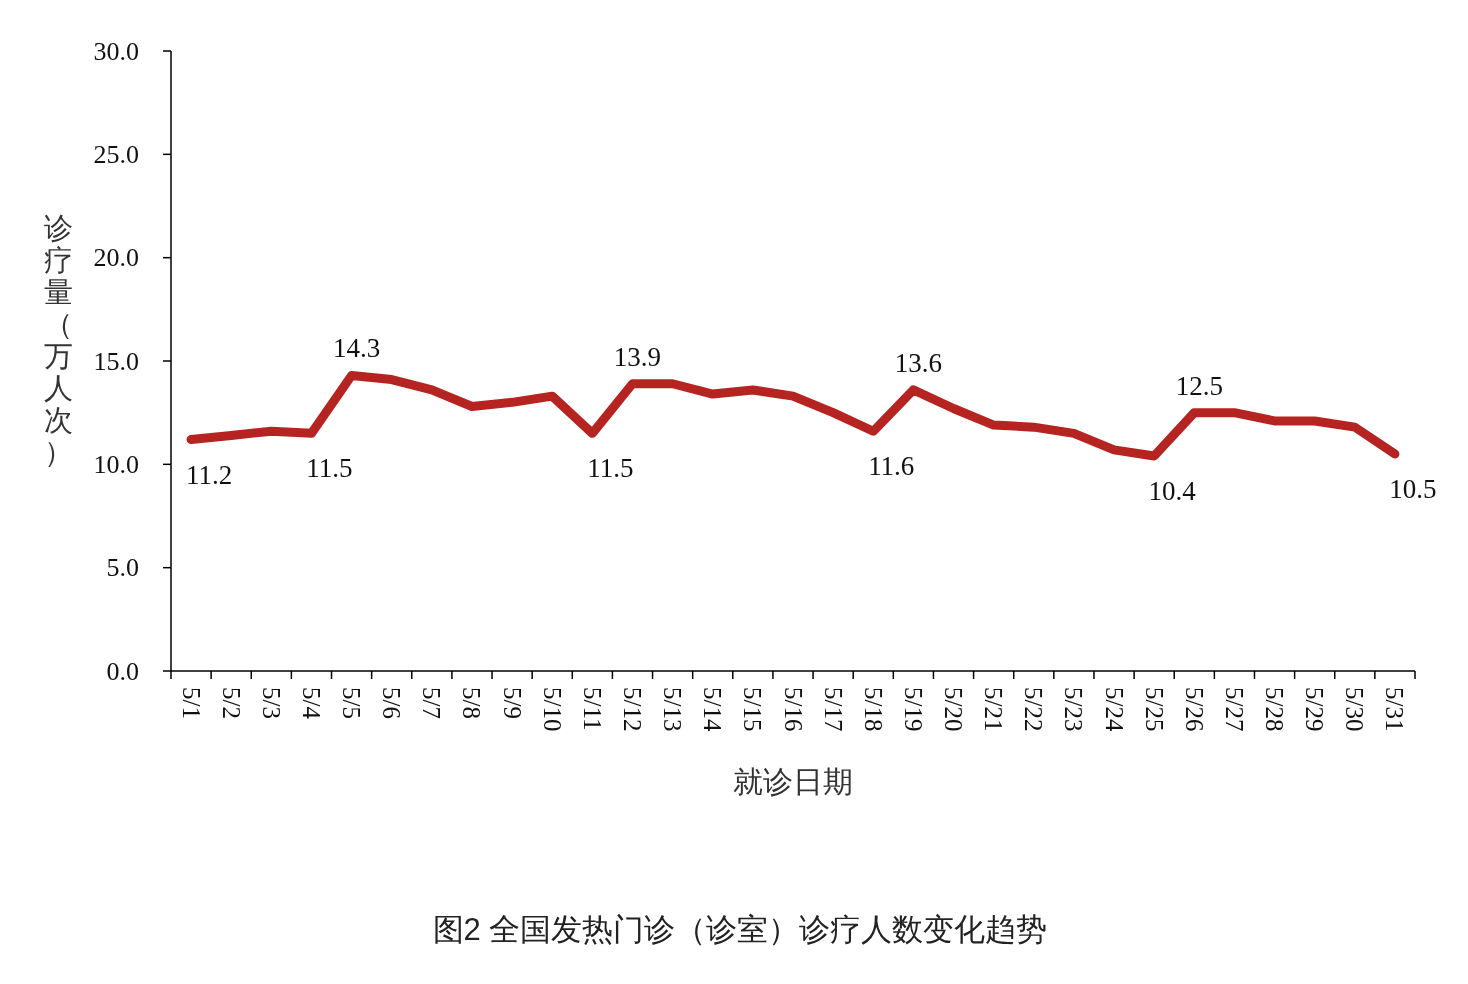 The image size is (1468, 984). What do you see at coordinates (432, 703) in the screenshot?
I see `x-tick-label: 5/7` at bounding box center [432, 703].